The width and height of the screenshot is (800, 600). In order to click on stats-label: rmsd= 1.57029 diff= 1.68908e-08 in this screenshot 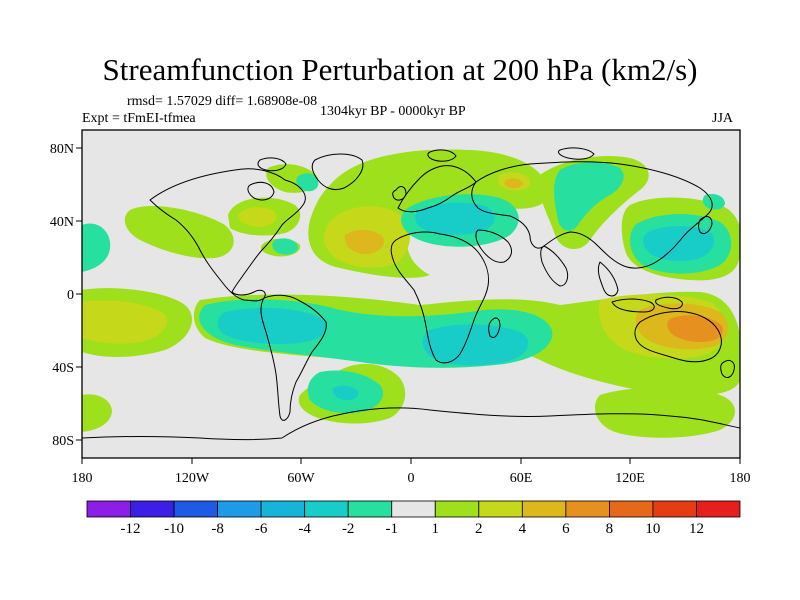, I will do `click(222, 101)`.